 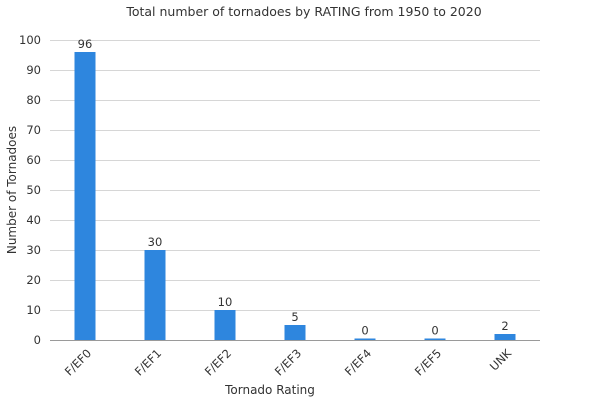 I want to click on y-tick-label: 40, so click(x=33, y=220).